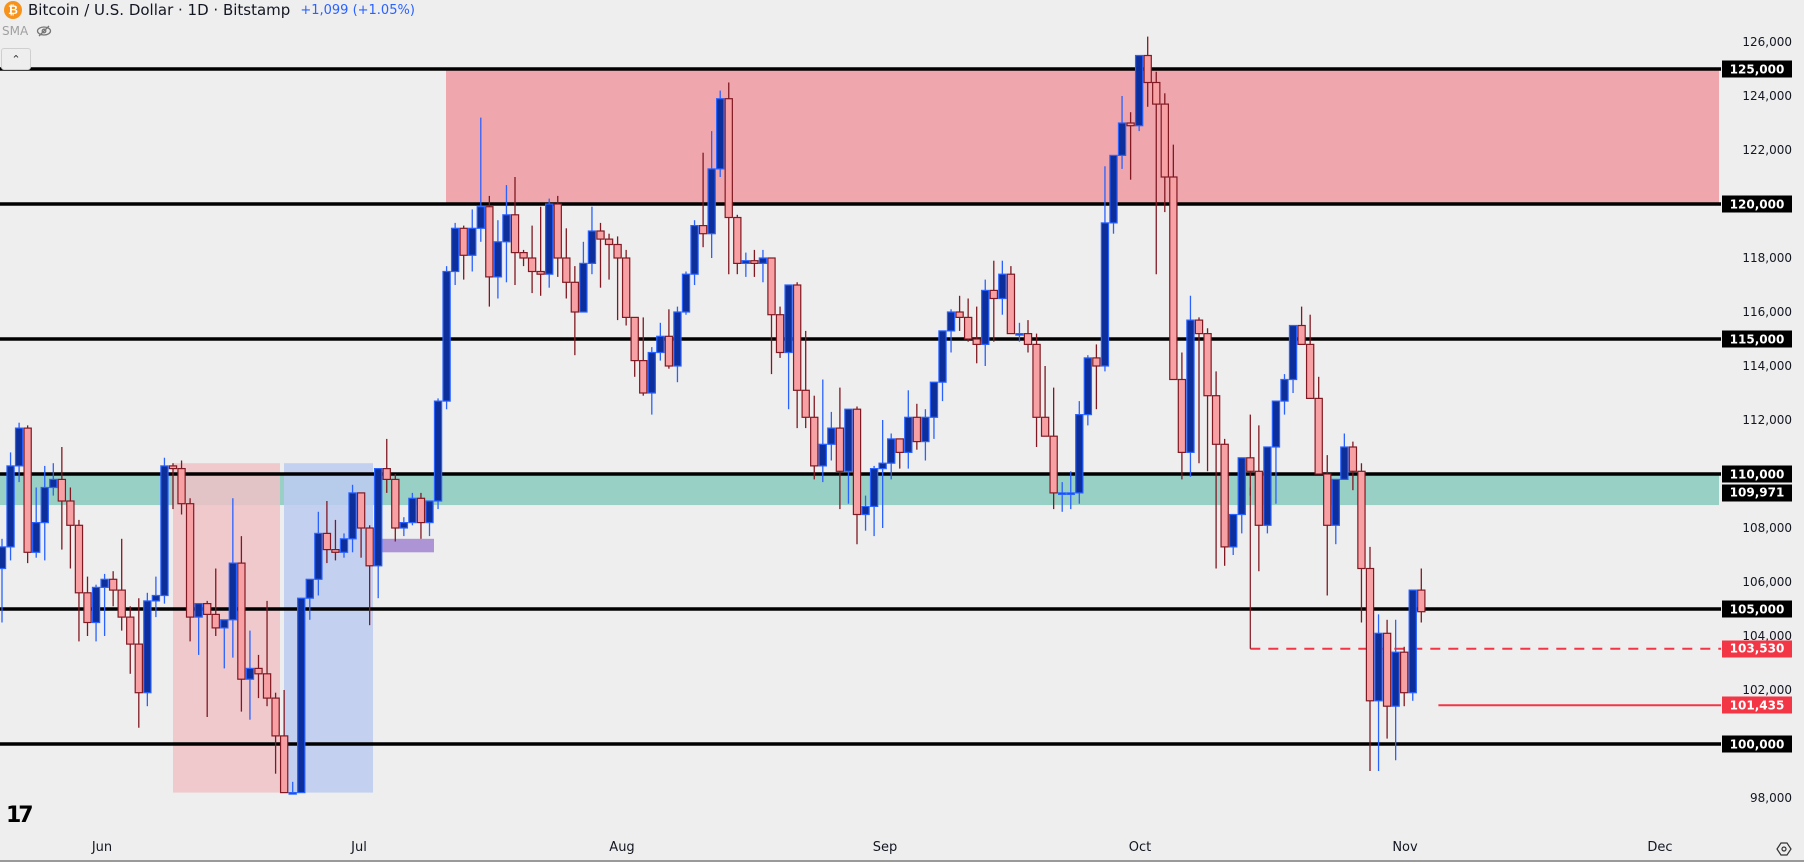 This screenshot has width=1804, height=862. What do you see at coordinates (1784, 849) in the screenshot?
I see `settings-icon` at bounding box center [1784, 849].